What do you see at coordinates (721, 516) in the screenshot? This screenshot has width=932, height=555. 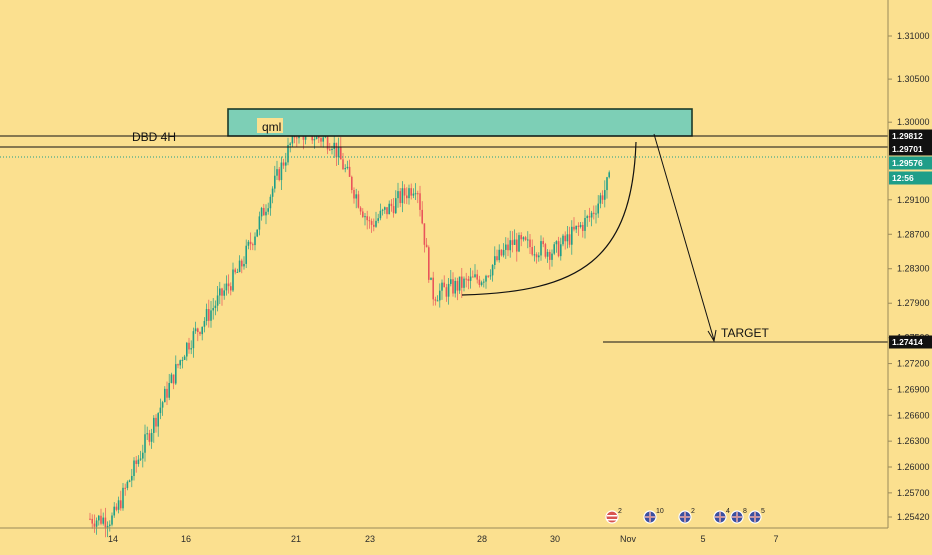 I see `uk-flag-icon: 4` at bounding box center [721, 516].